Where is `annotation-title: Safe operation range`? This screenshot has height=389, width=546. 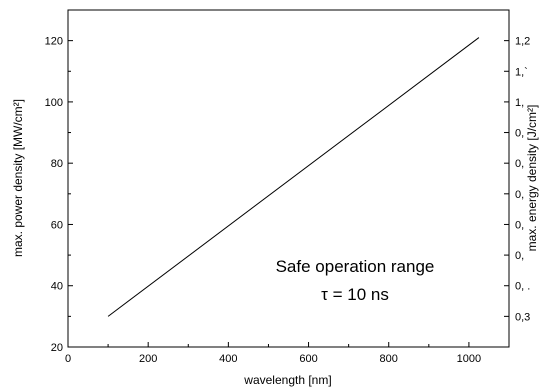
annotation-title: Safe operation range is located at coordinates (355, 266).